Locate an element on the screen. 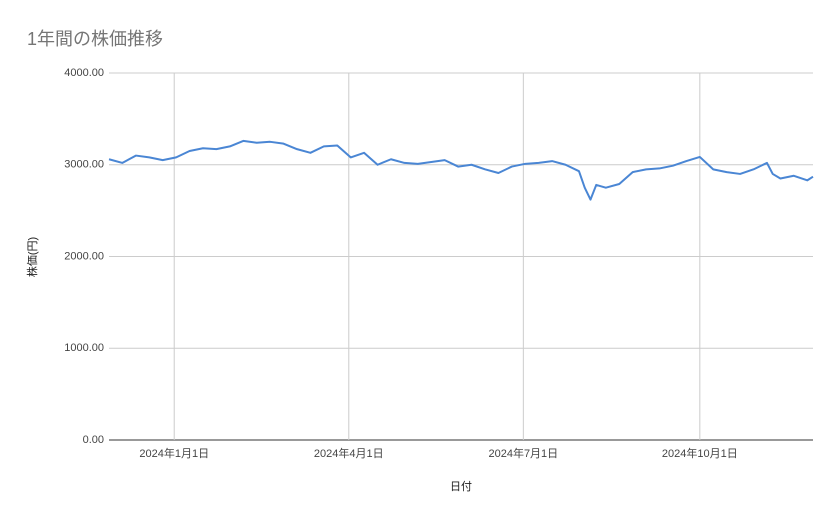 Image resolution: width=839 pixels, height=519 pixels. x-tick-label: 2024年1月1日 is located at coordinates (174, 453).